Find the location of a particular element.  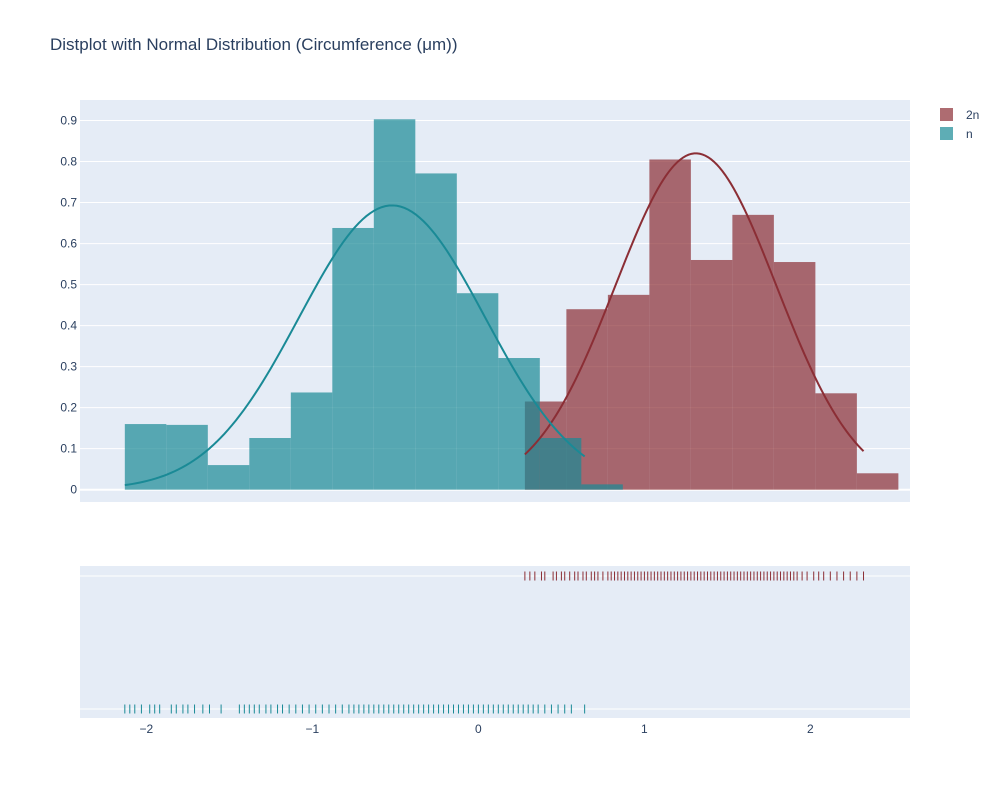

x-tick-labels: −2 −1 0 1 2 is located at coordinates (477, 729).